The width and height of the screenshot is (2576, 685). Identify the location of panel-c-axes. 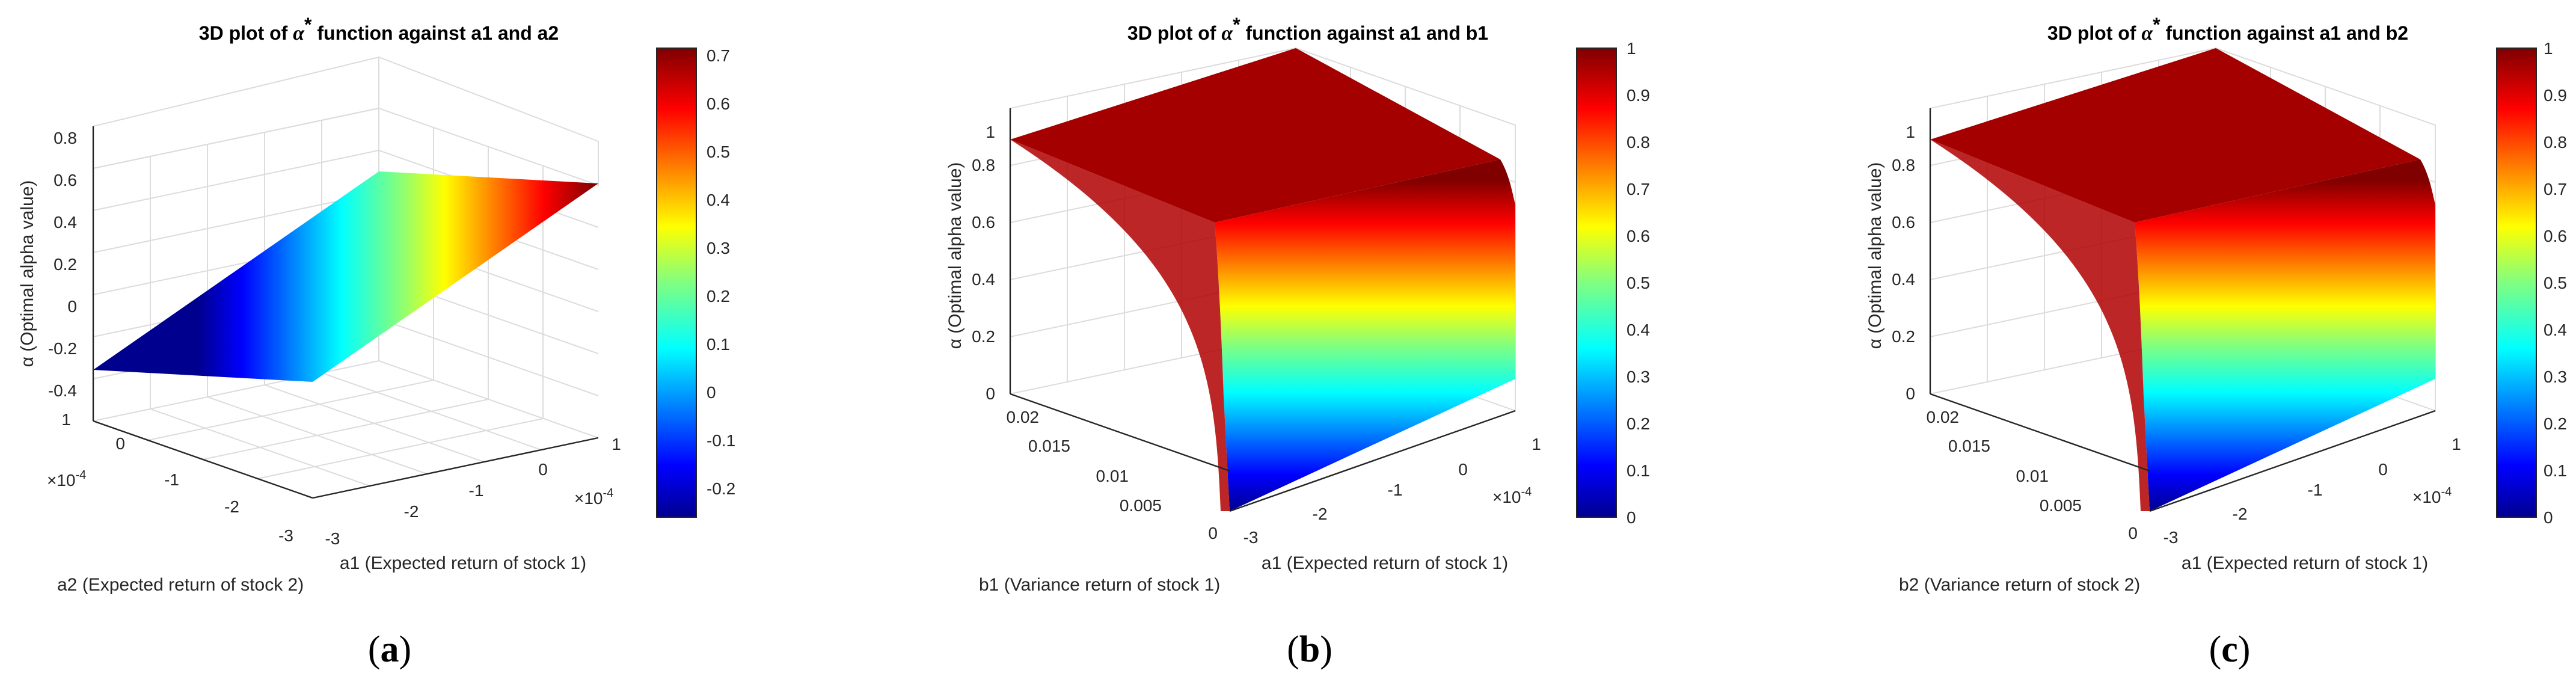
(2182, 310).